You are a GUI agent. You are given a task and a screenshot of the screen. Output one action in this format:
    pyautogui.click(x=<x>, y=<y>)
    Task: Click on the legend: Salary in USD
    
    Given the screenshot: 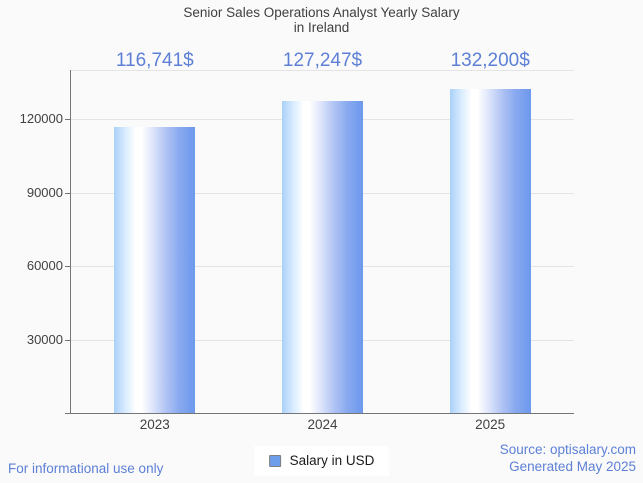 What is the action you would take?
    pyautogui.click(x=321, y=461)
    